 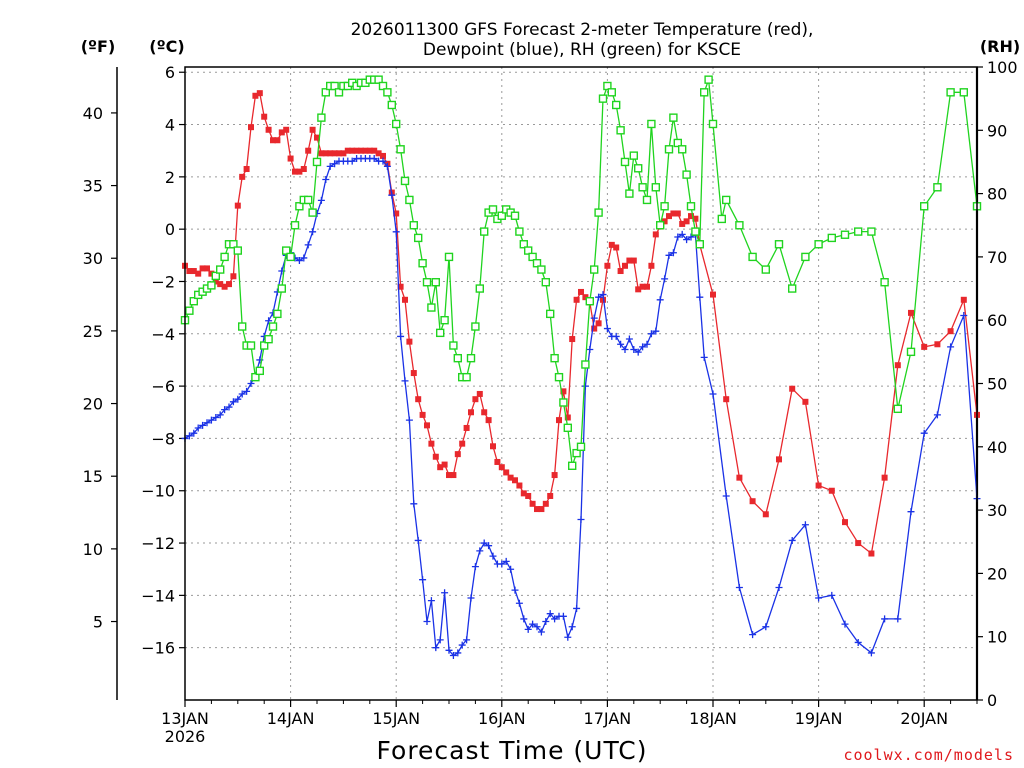 What do you see at coordinates (93, 476) in the screenshot?
I see `fahrenheit-tick-label-5: 15` at bounding box center [93, 476].